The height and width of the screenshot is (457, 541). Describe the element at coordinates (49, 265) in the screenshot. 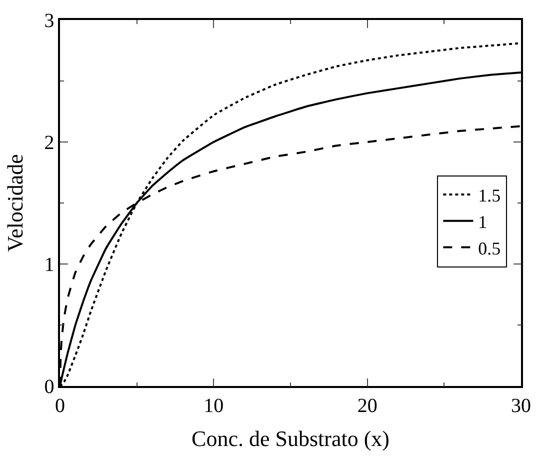

I see `y-tick-label: 1` at that location.